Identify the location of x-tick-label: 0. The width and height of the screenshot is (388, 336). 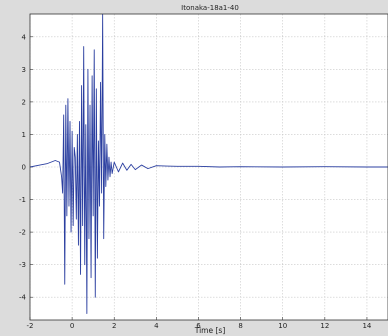
(72, 326).